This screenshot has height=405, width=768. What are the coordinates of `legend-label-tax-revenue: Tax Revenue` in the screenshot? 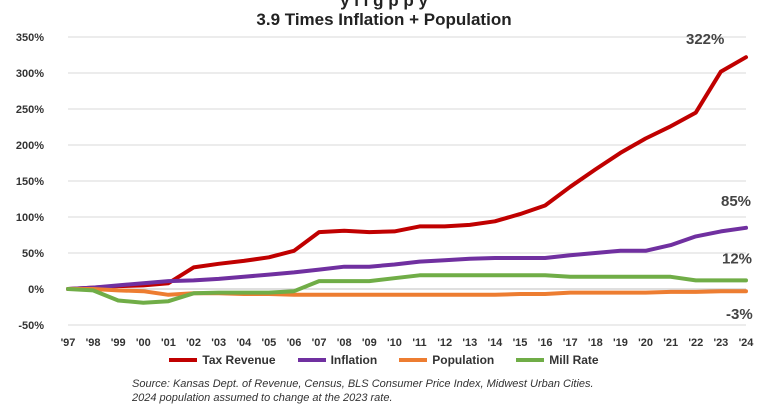 It's located at (239, 360).